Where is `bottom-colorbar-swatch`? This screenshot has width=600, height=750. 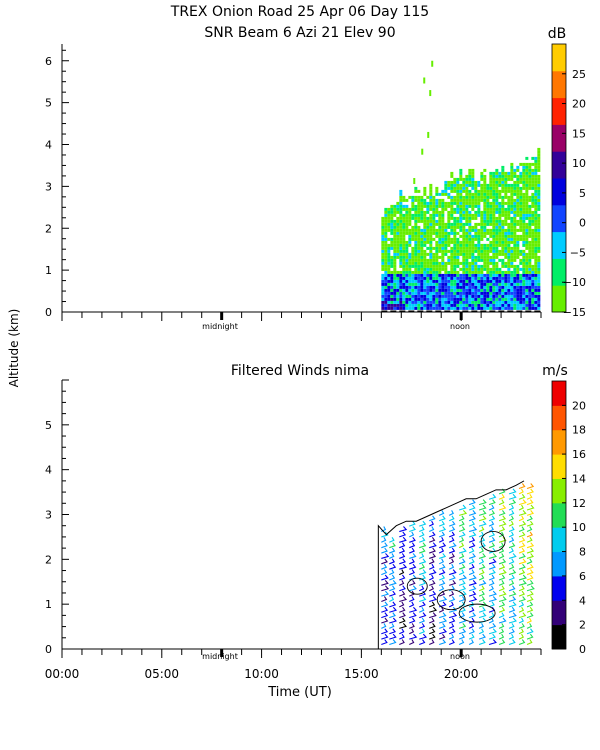
bottom-colorbar-swatch is located at coordinates (559, 393).